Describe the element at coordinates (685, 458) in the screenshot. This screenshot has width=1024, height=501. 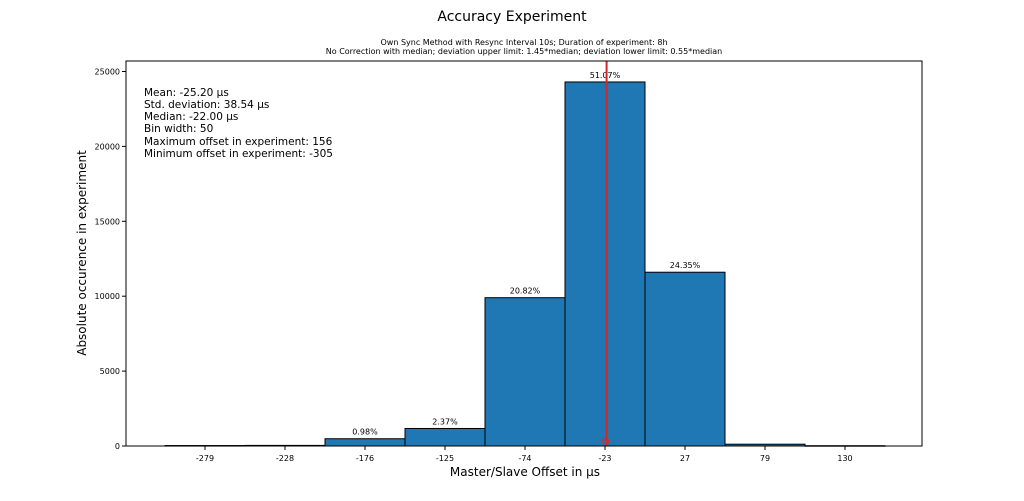
I see `x-tick-label: 27` at that location.